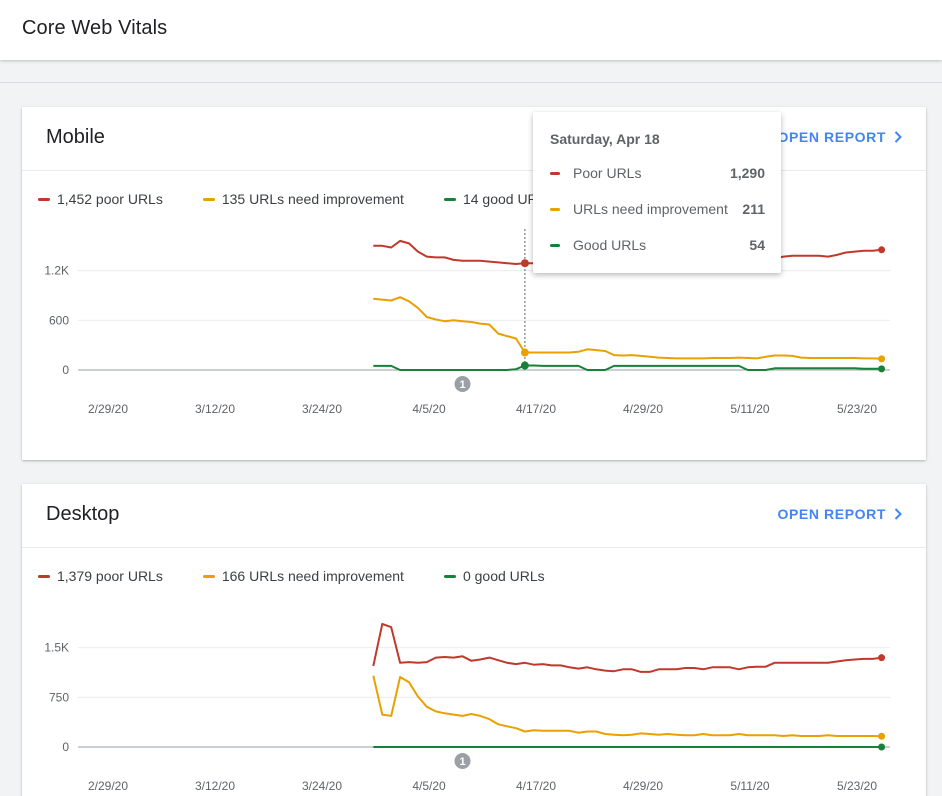 This screenshot has width=942, height=796. What do you see at coordinates (627, 647) in the screenshot?
I see `series-line-poor-urls` at bounding box center [627, 647].